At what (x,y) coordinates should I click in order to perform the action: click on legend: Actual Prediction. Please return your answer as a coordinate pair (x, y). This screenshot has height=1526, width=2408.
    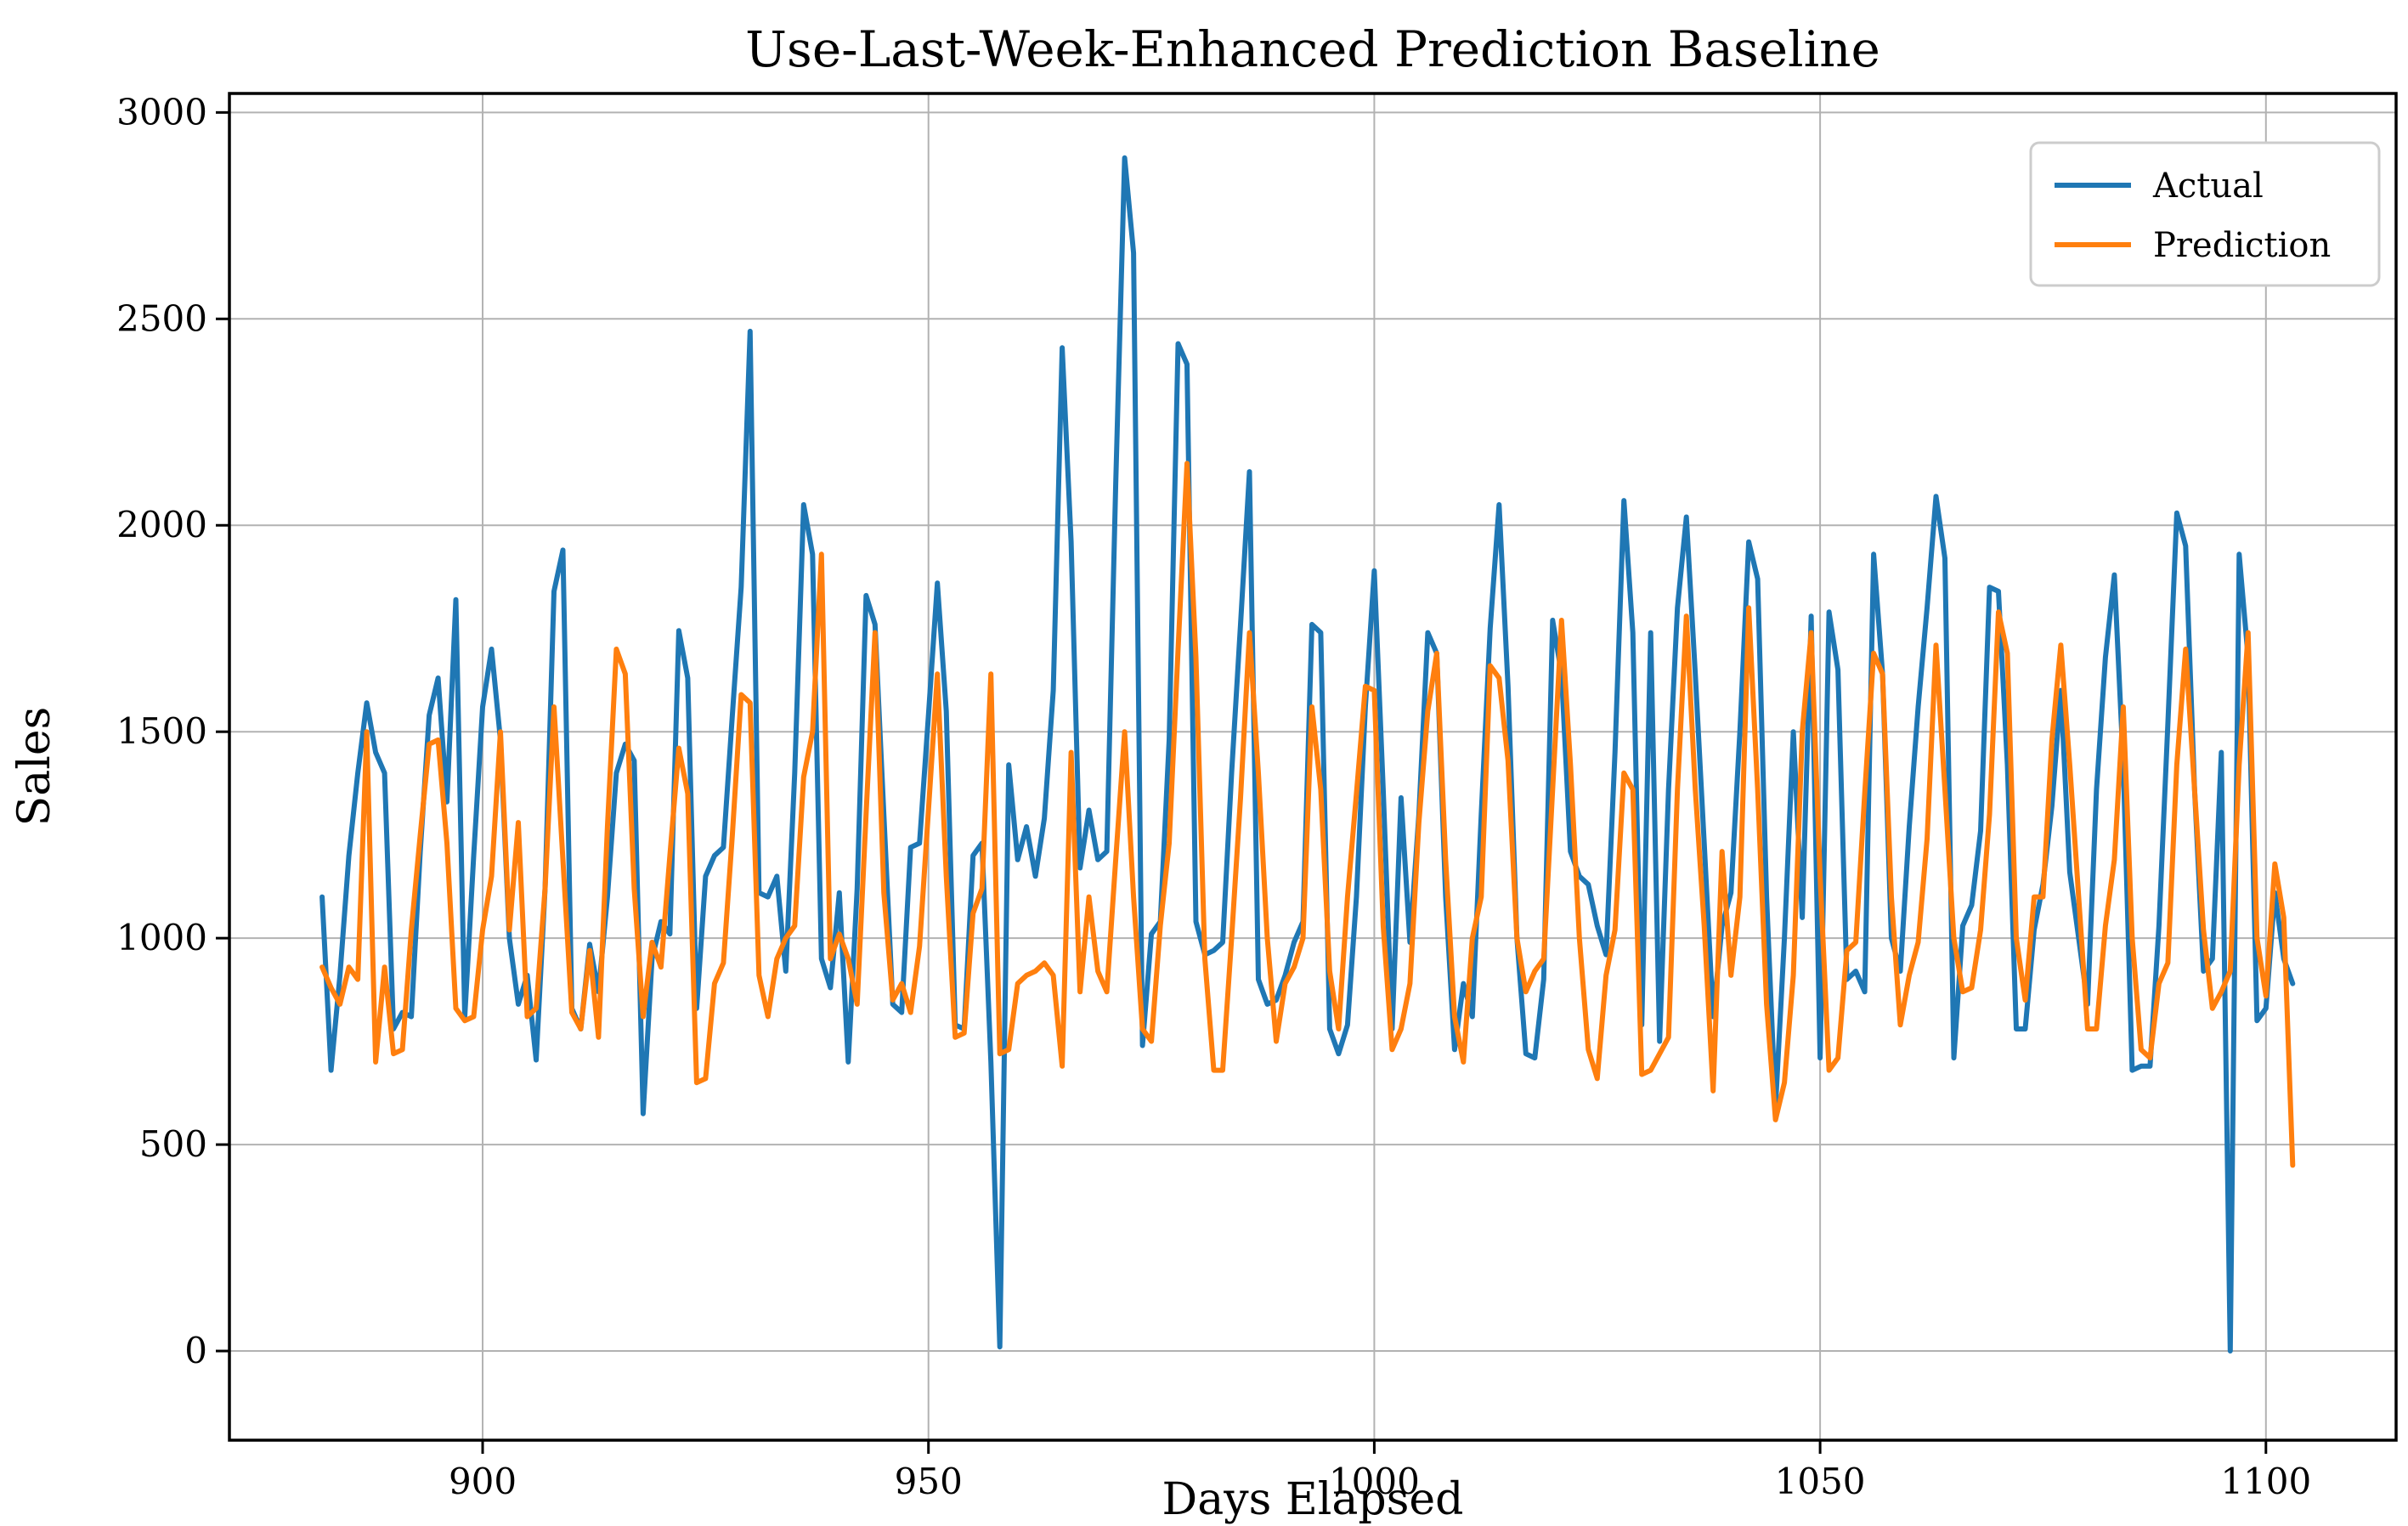
    Looking at the image, I should click on (2205, 214).